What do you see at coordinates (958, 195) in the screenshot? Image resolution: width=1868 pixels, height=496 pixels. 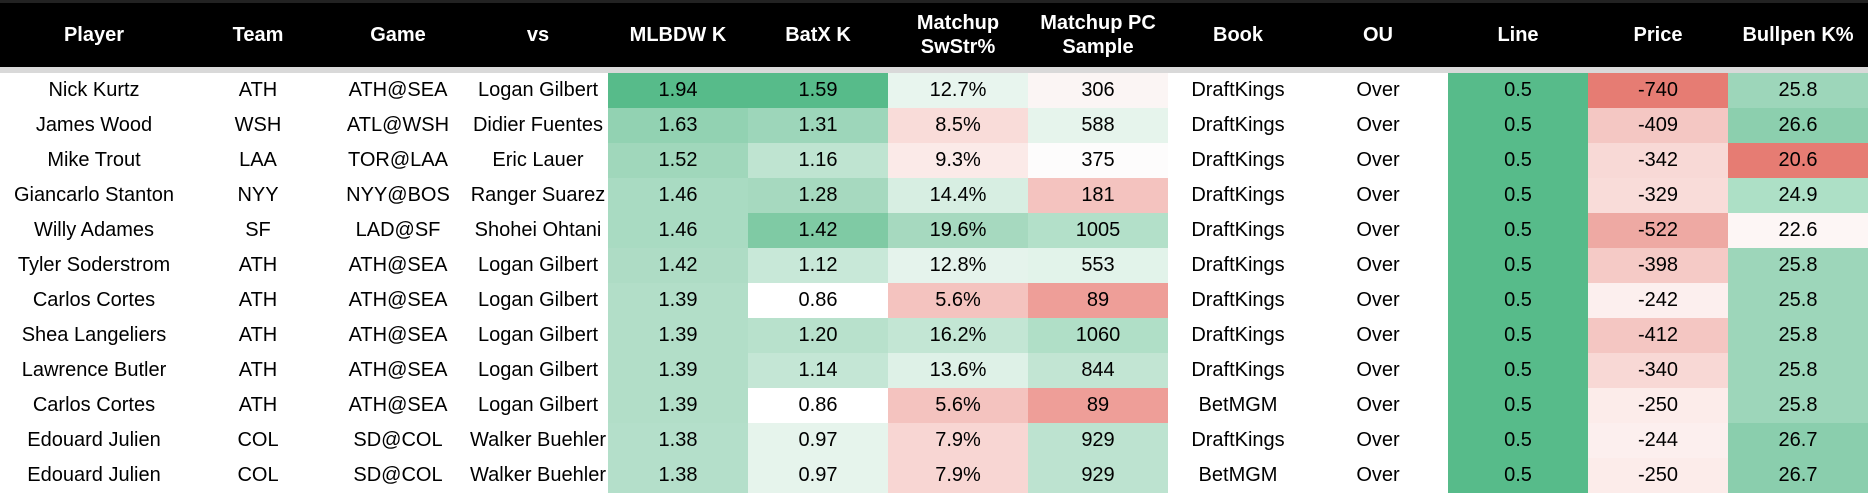 I see `table-cell: 14.4%` at bounding box center [958, 195].